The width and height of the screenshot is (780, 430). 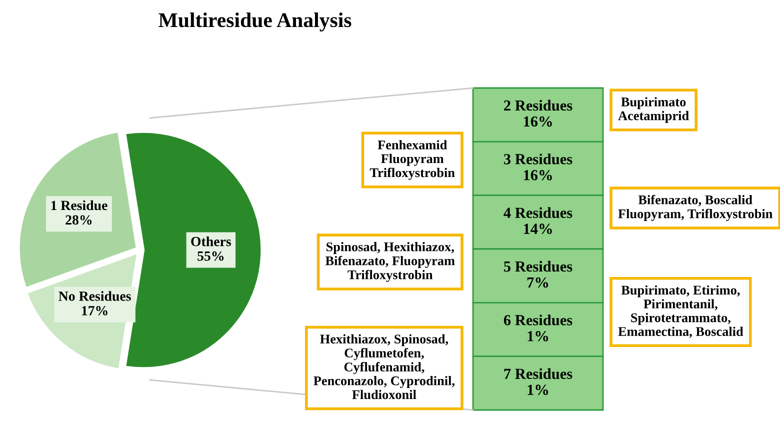 I want to click on category-label: 6 Residues, so click(x=538, y=320).